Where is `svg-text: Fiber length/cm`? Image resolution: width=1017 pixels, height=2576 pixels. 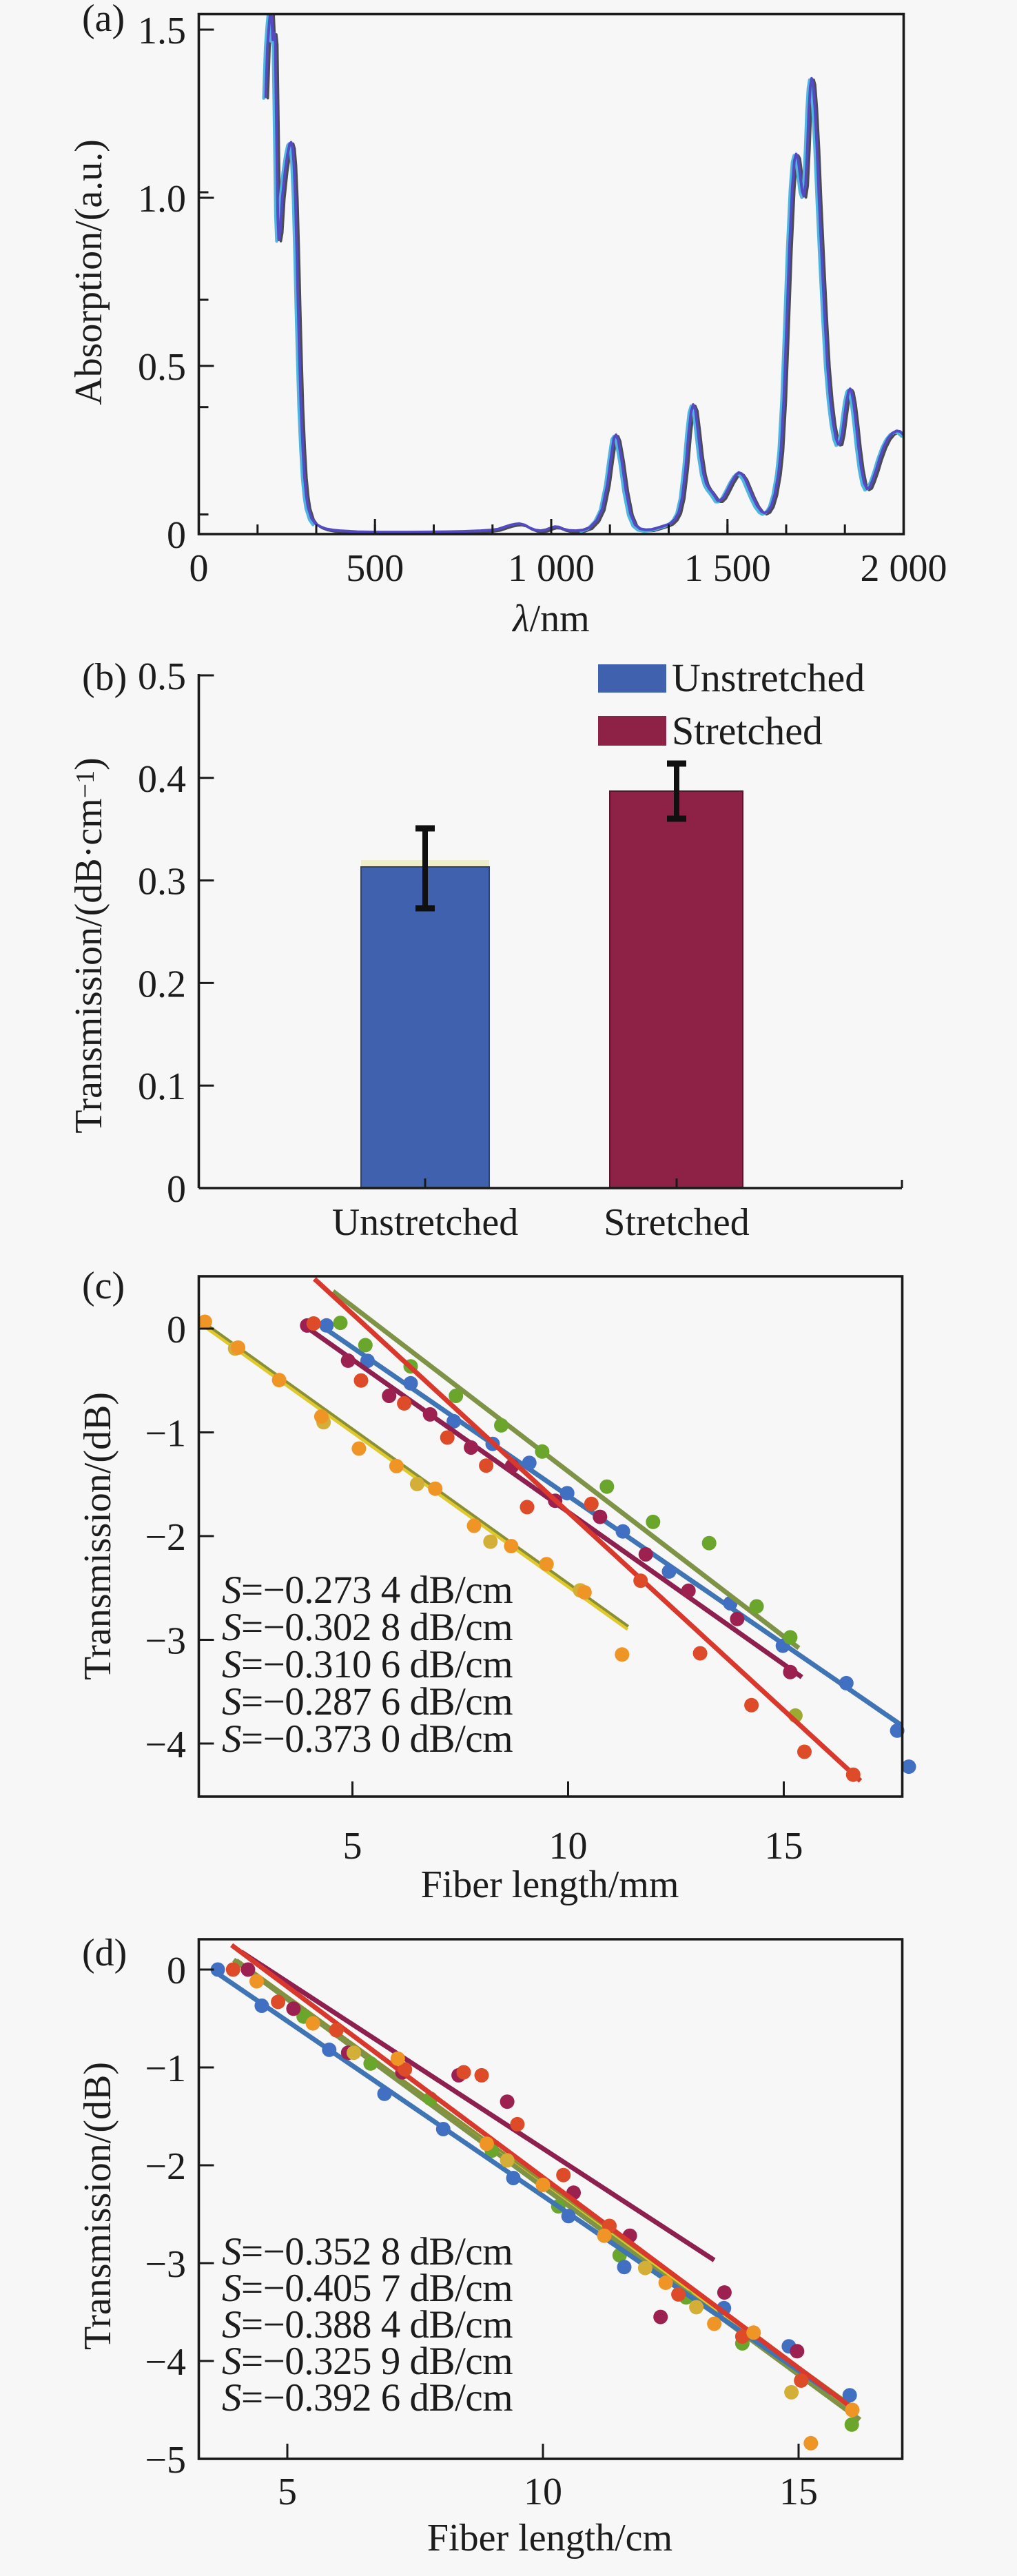 svg-text: Fiber length/cm is located at coordinates (549, 2538).